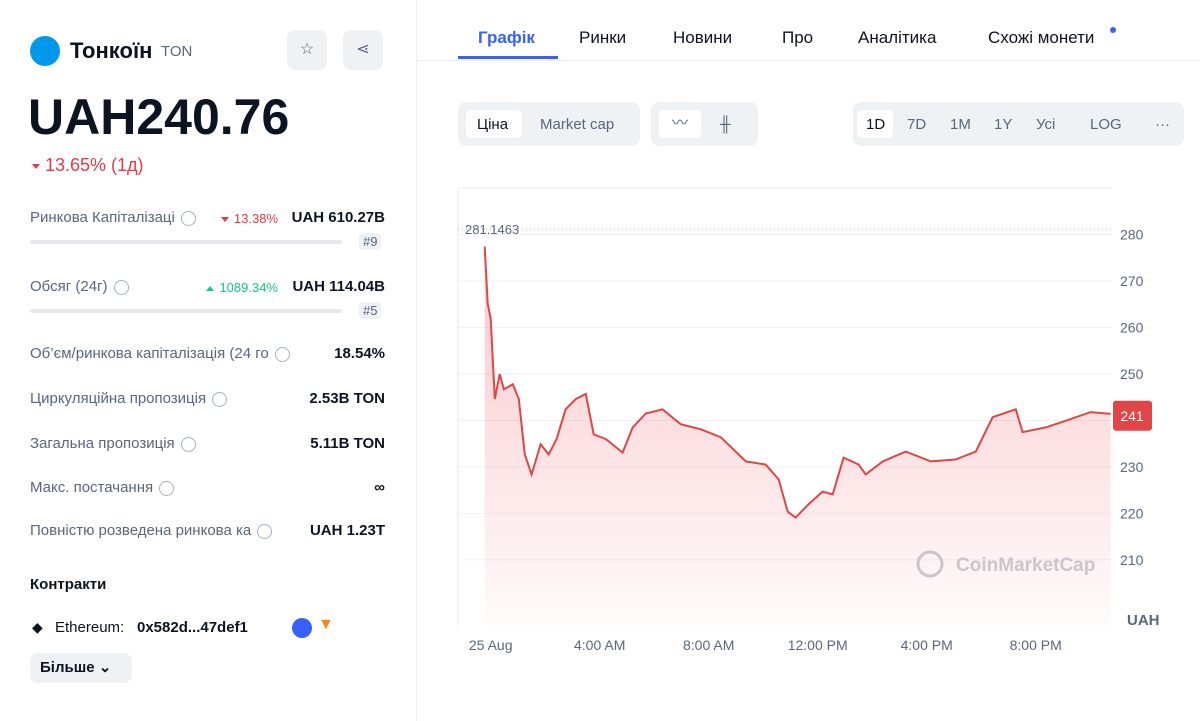 The width and height of the screenshot is (1200, 721). I want to click on timeframe: 1D, so click(876, 124).